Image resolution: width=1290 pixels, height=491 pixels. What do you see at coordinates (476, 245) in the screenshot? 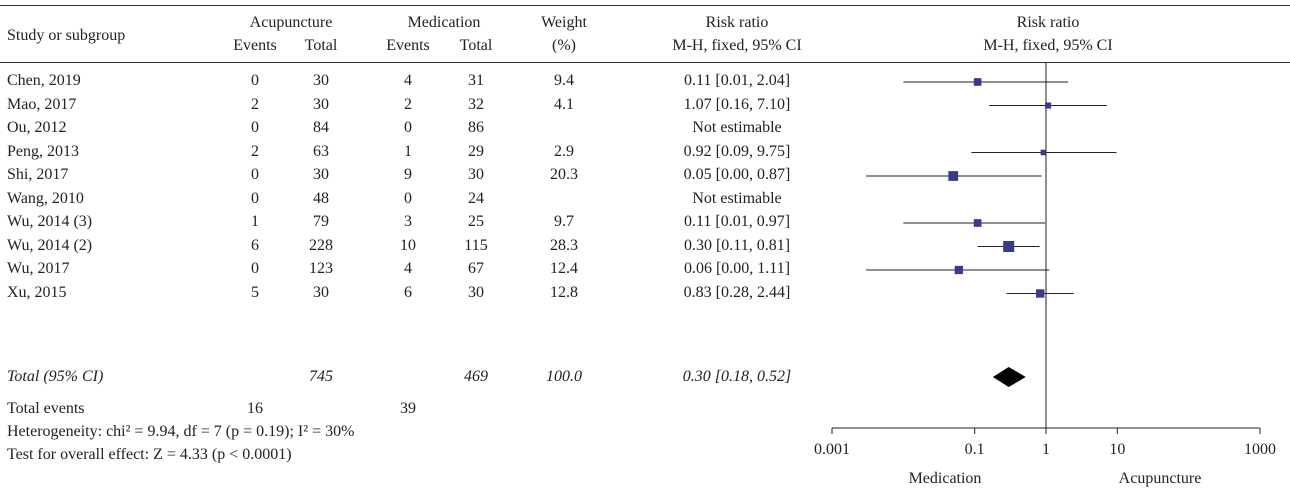
I see `med-total: 115` at bounding box center [476, 245].